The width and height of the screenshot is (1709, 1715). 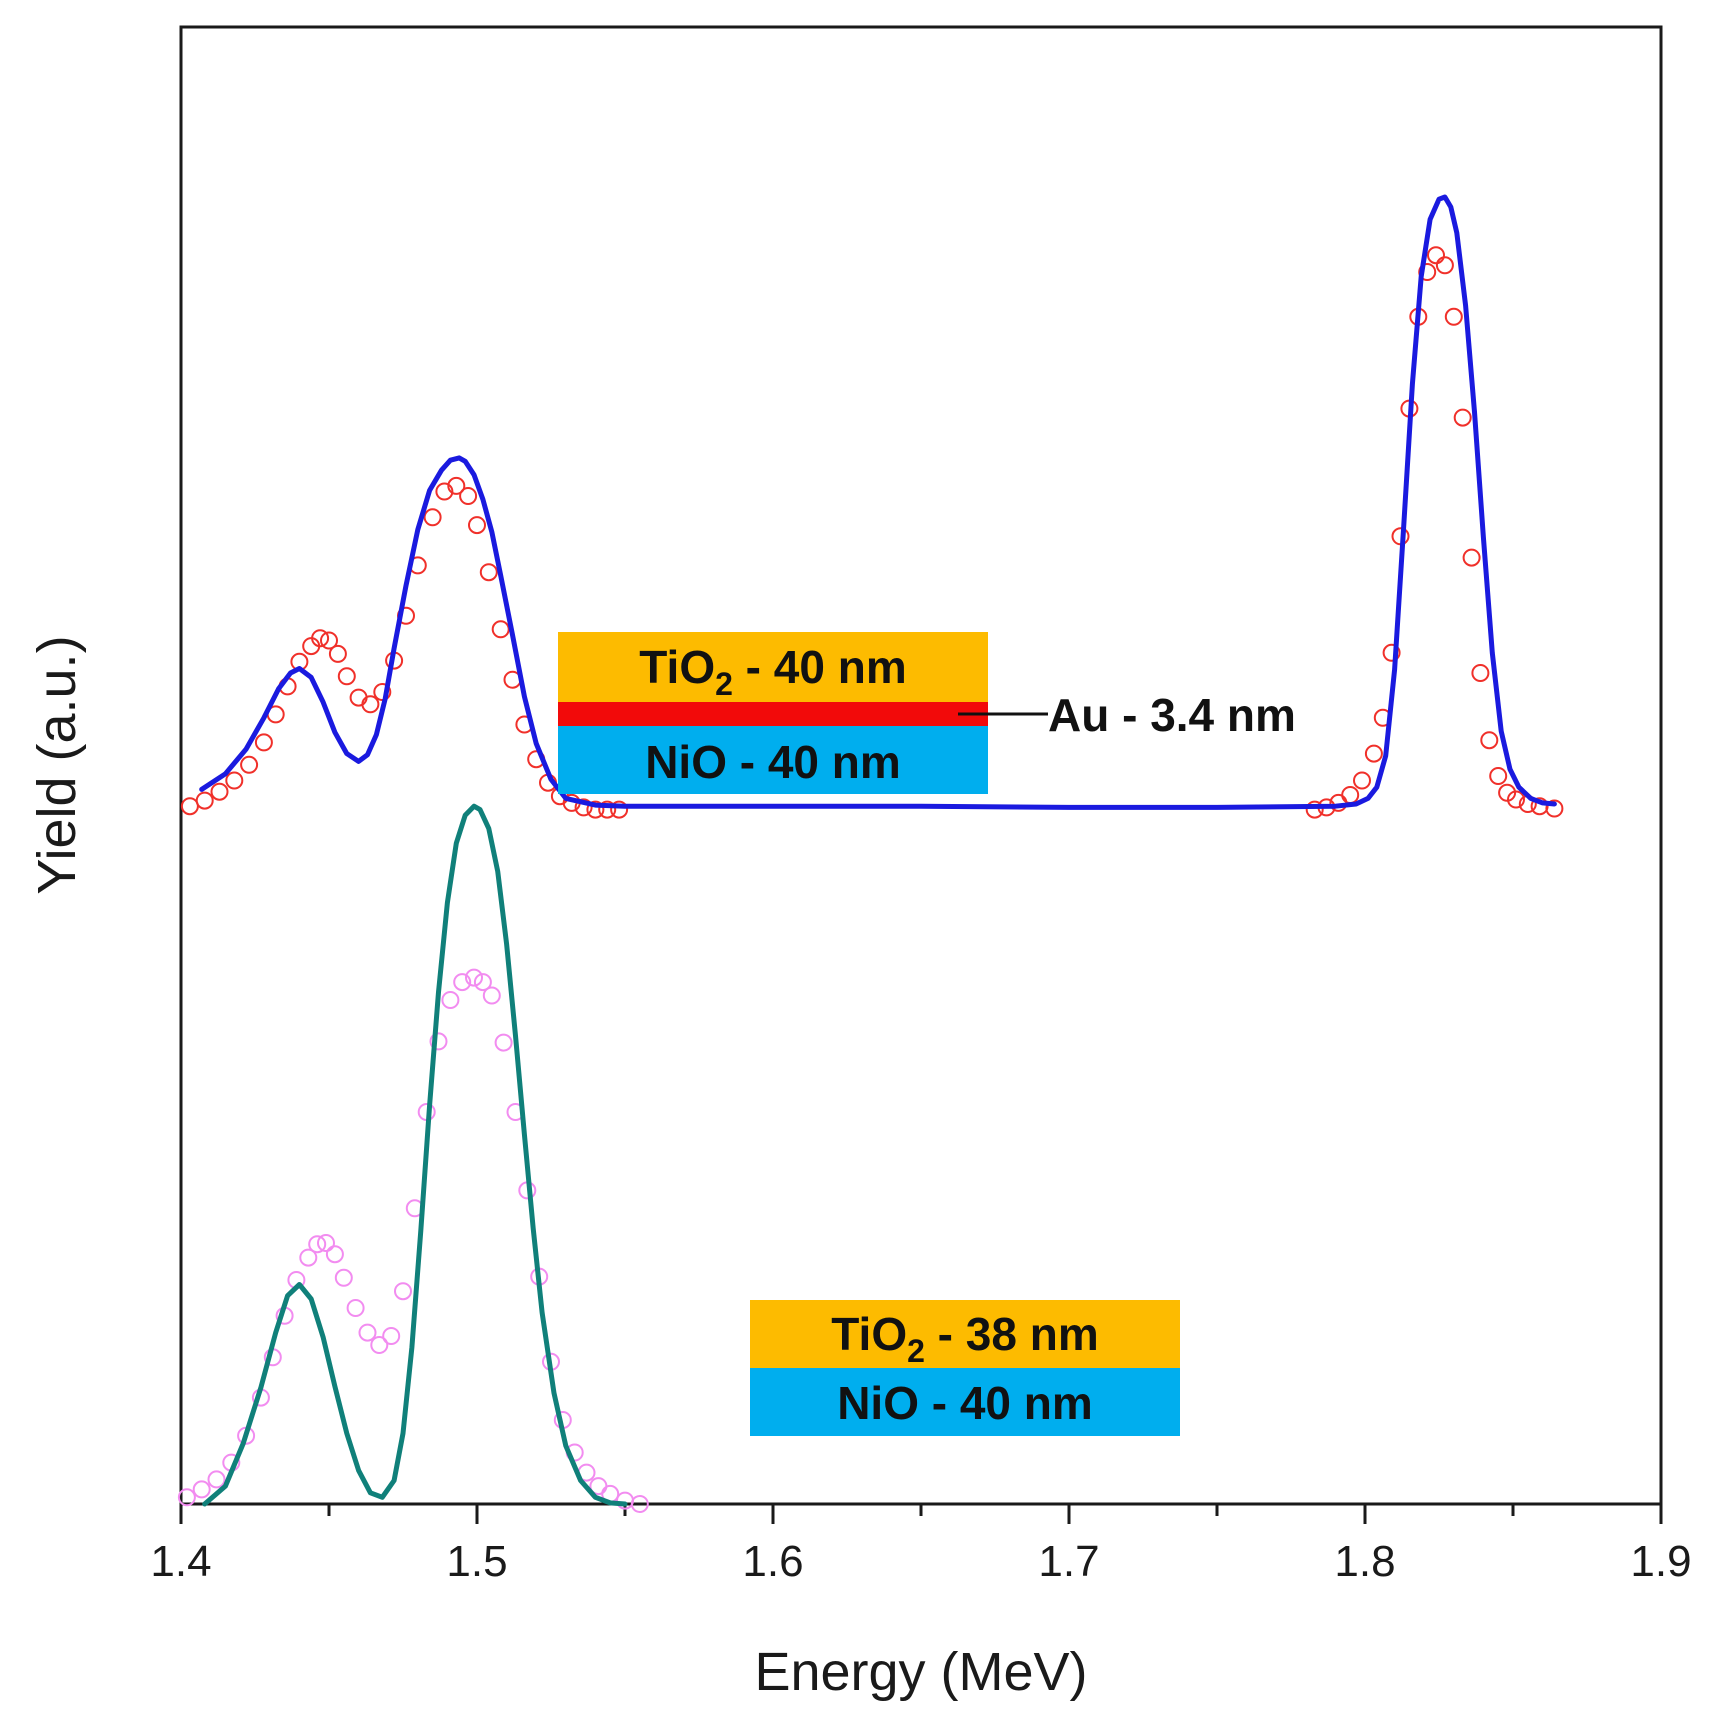 I want to click on upper-nio-label: NiO - 40 nm, so click(x=773, y=762).